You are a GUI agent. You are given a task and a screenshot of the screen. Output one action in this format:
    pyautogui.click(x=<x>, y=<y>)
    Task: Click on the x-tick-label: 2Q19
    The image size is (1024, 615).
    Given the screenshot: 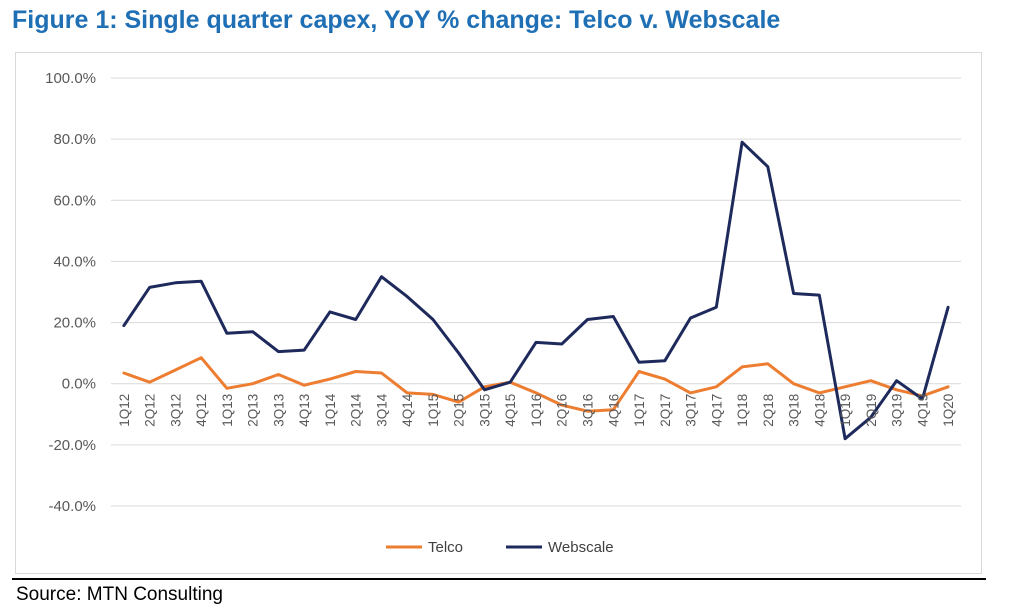 What is the action you would take?
    pyautogui.click(x=871, y=410)
    